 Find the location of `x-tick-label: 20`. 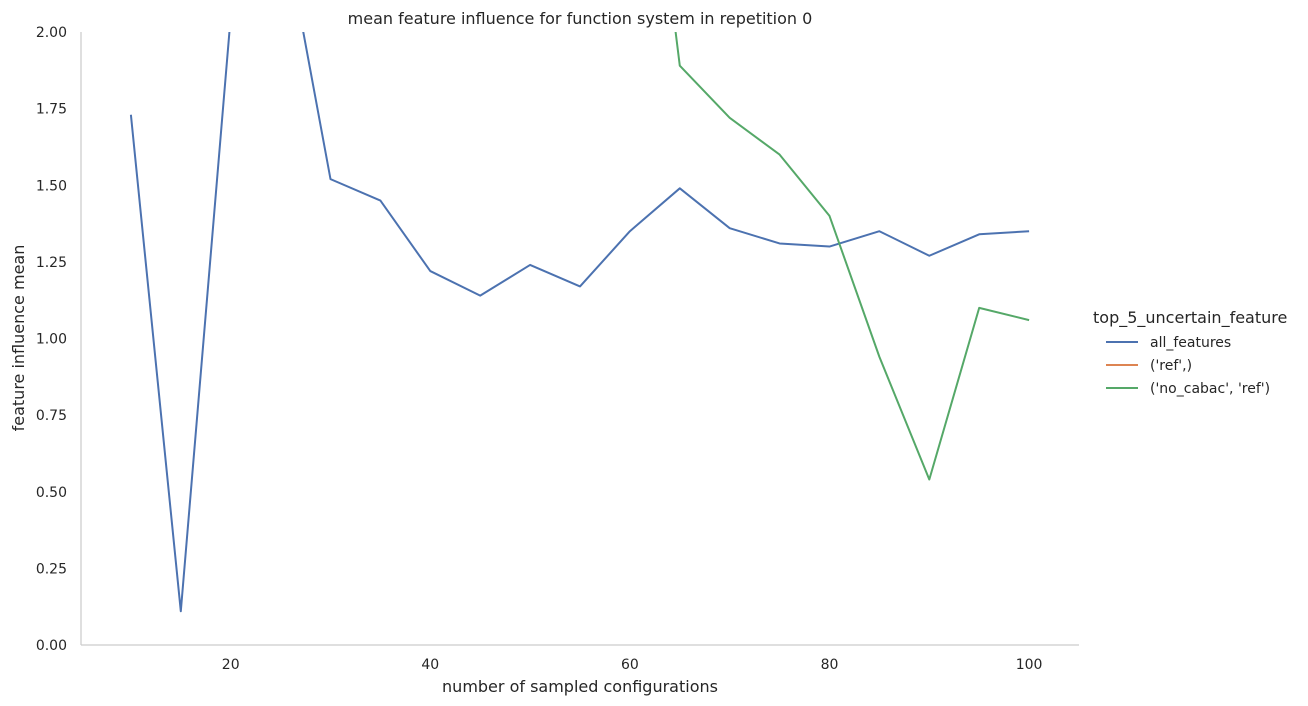

x-tick-label: 20 is located at coordinates (231, 665).